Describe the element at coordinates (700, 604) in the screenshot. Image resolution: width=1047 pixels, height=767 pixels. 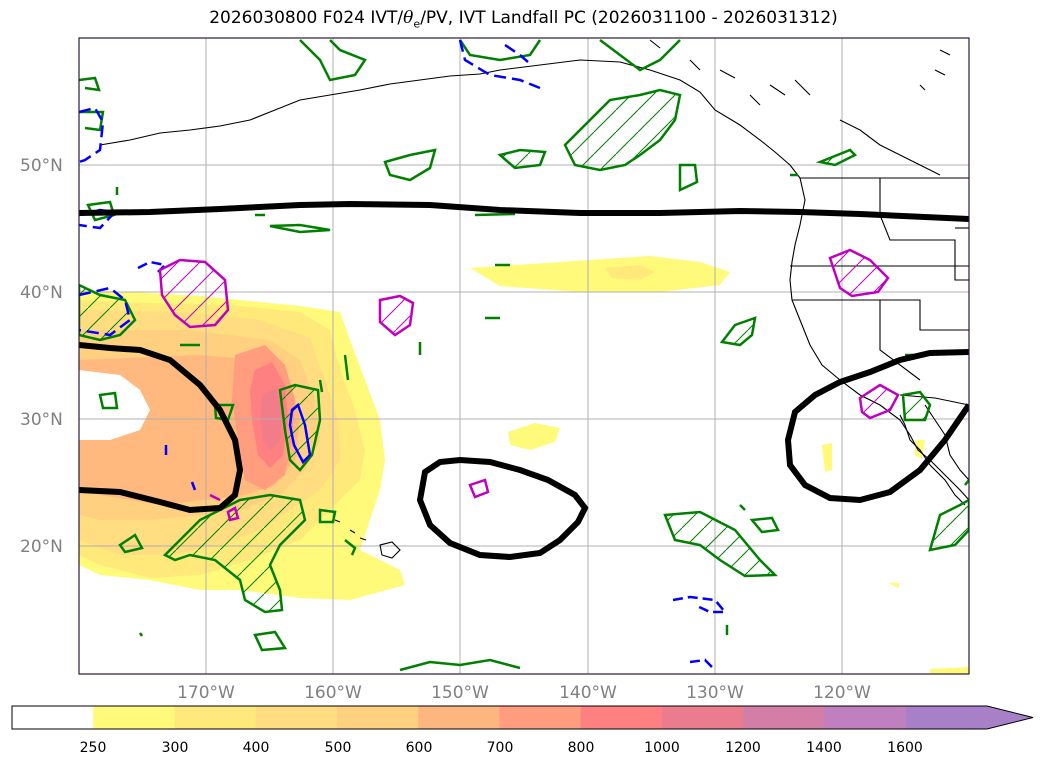
I see `blue-dashed-south` at that location.